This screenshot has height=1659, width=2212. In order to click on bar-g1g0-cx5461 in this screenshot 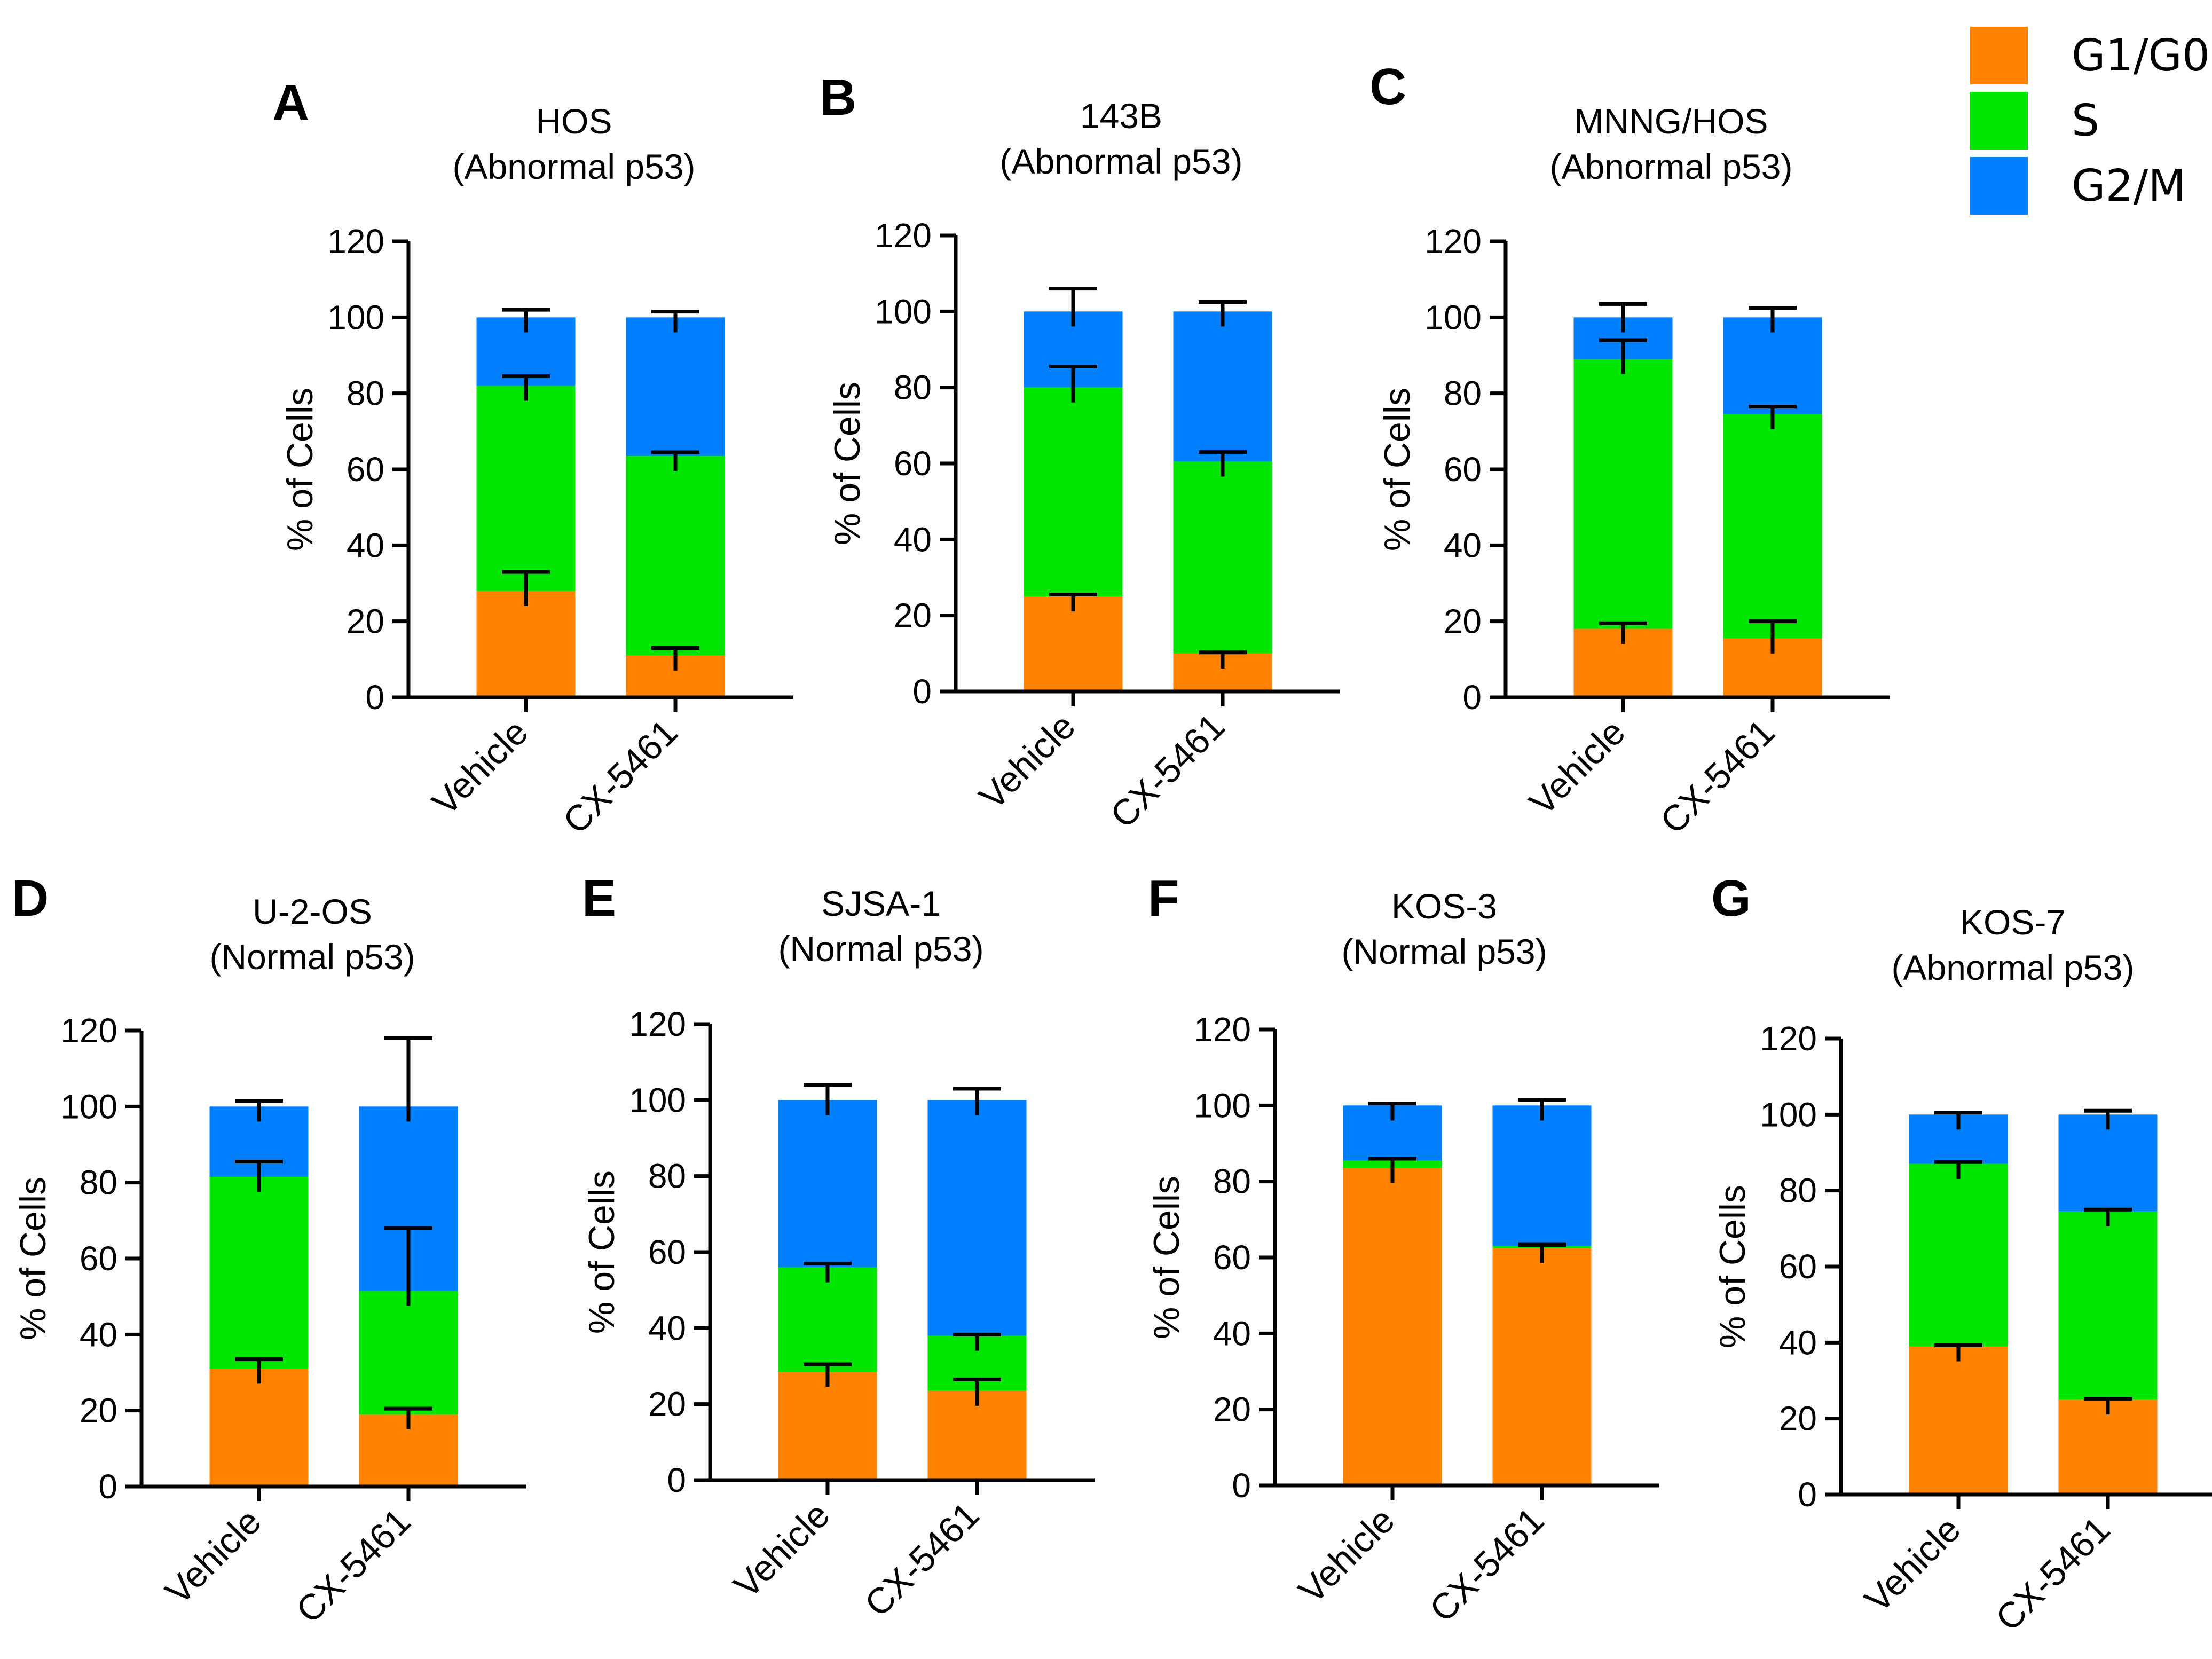, I will do `click(1542, 1366)`.